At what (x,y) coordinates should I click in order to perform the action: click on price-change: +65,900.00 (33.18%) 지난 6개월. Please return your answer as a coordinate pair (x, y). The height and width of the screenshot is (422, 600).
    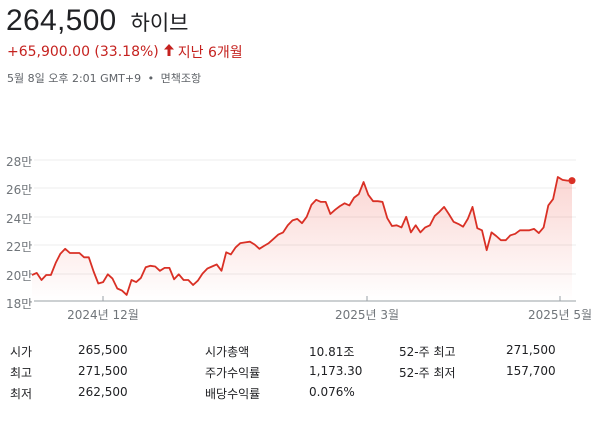
    Looking at the image, I should click on (125, 52).